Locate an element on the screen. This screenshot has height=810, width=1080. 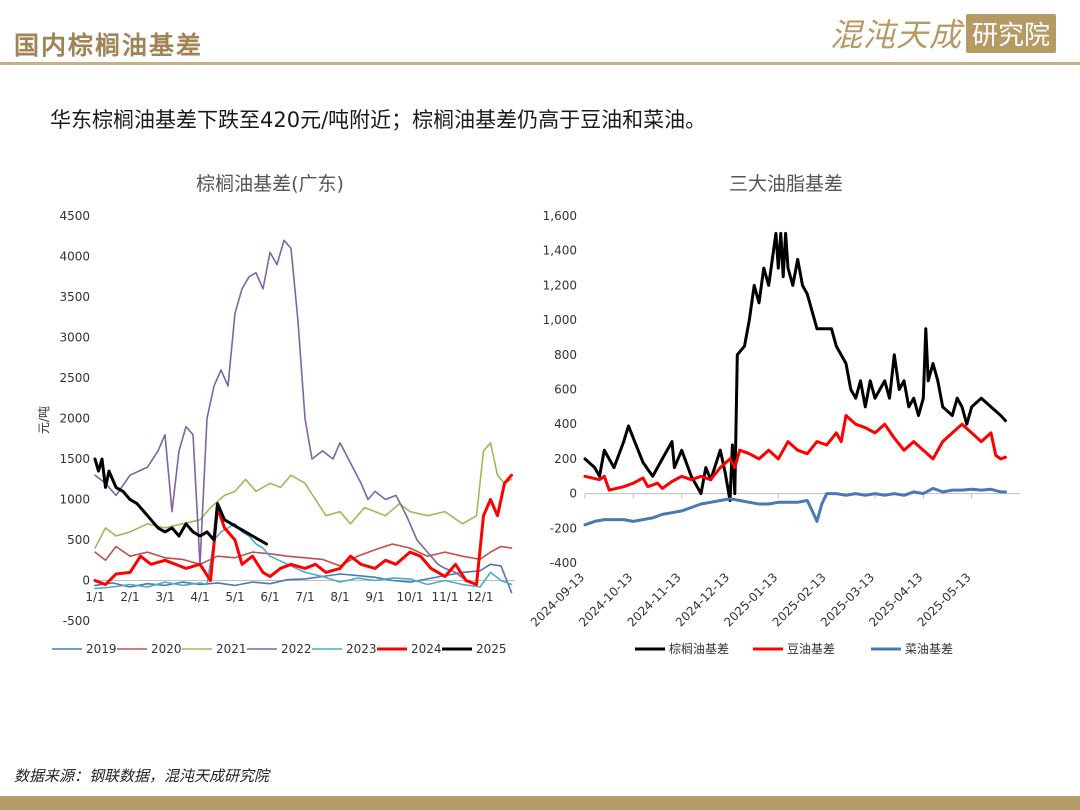
logo-main-text: 混沌天成 is located at coordinates (895, 35).